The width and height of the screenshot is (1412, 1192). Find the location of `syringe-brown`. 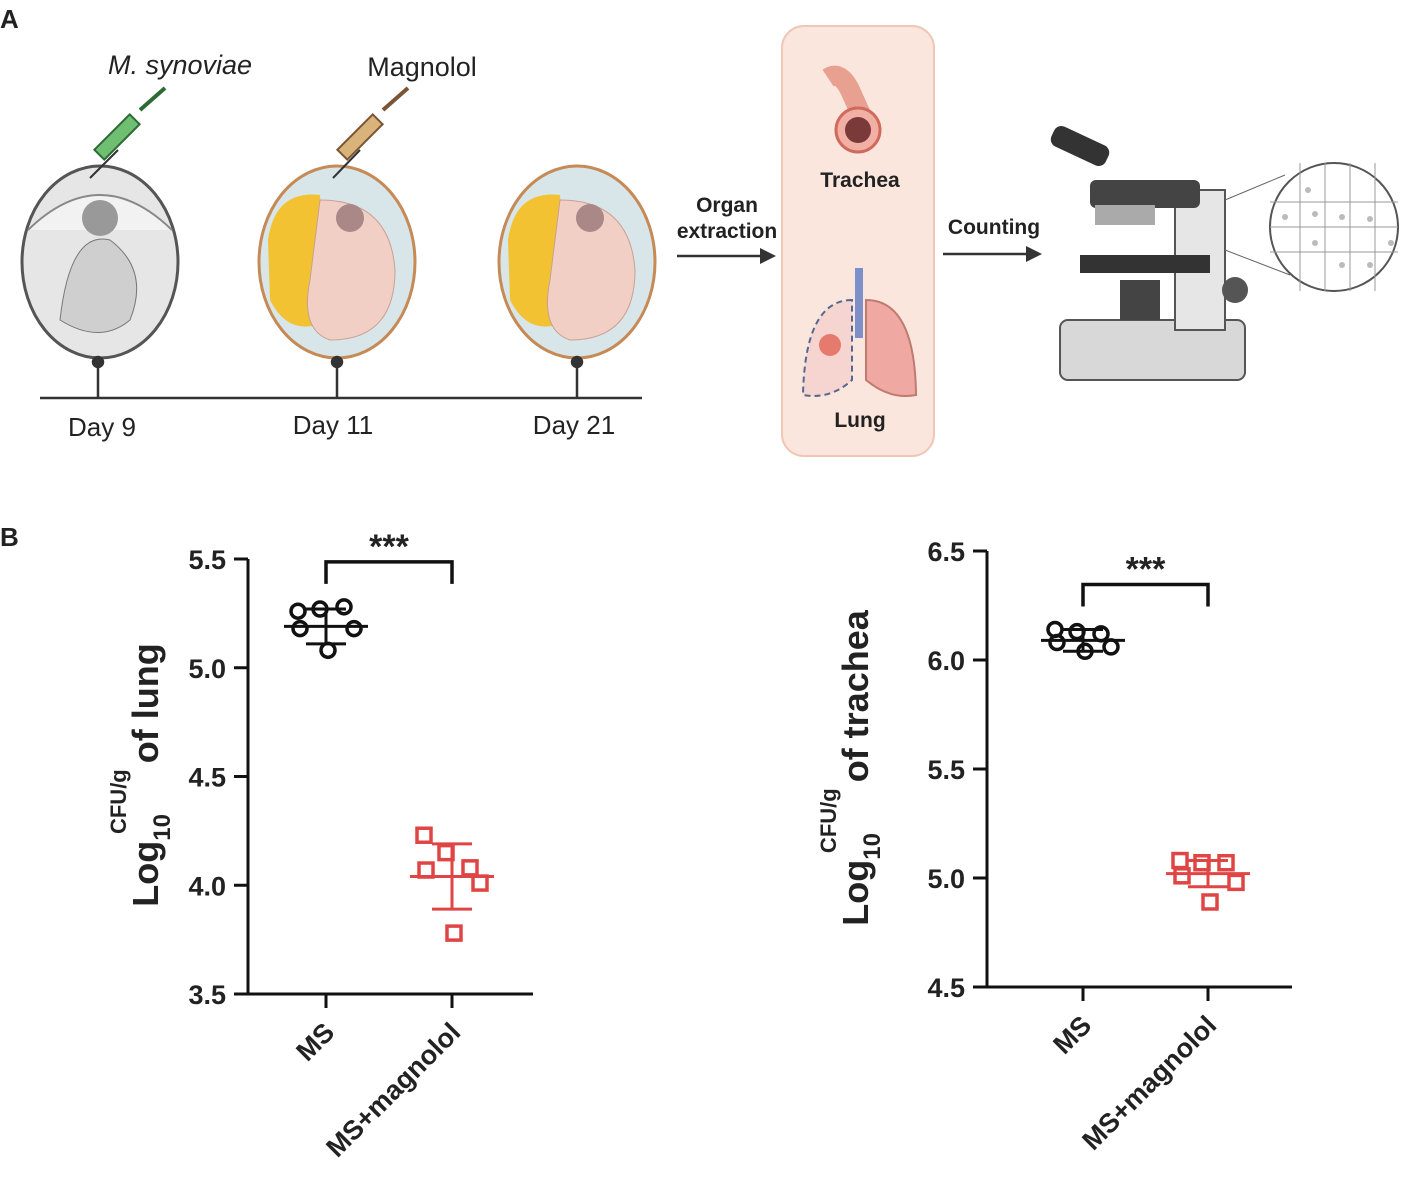

syringe-brown is located at coordinates (371, 132).